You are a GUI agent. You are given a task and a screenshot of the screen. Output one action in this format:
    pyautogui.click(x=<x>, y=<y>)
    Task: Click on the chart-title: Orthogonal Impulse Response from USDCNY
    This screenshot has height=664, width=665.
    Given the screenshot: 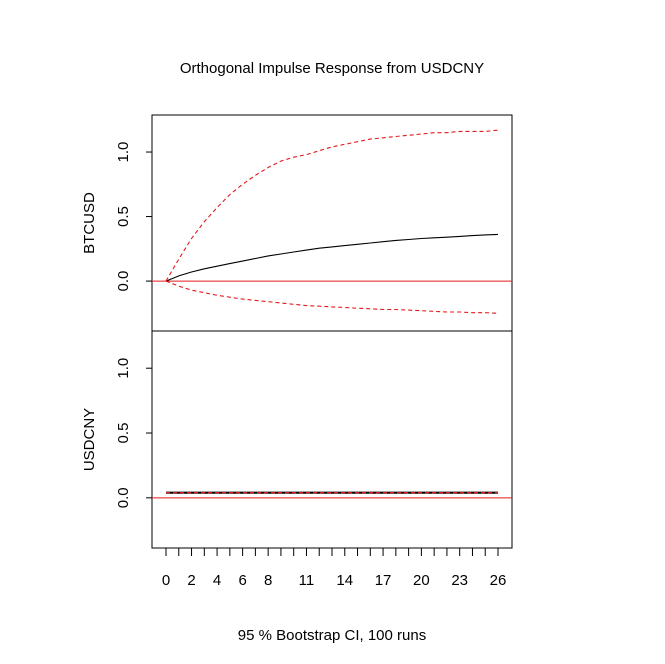 What is the action you would take?
    pyautogui.click(x=332, y=68)
    